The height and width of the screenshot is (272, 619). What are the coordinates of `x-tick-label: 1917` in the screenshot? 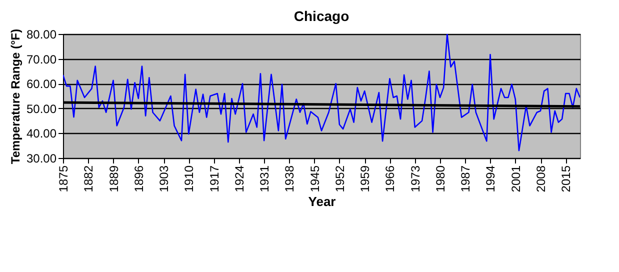 It's located at (214, 178).